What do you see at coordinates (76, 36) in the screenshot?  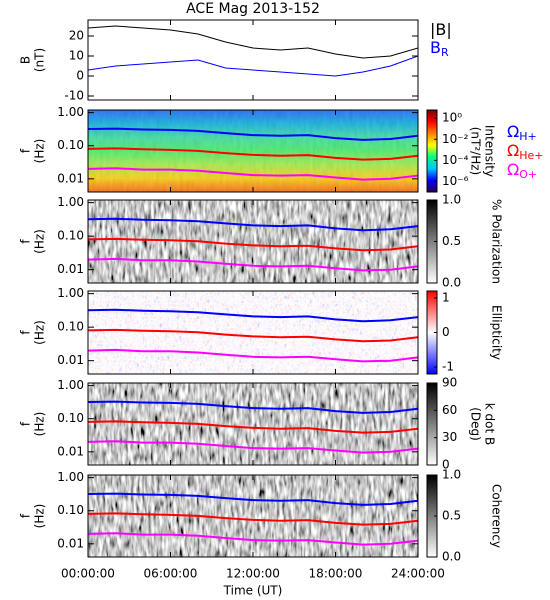 I see `y-tick-label: 20` at bounding box center [76, 36].